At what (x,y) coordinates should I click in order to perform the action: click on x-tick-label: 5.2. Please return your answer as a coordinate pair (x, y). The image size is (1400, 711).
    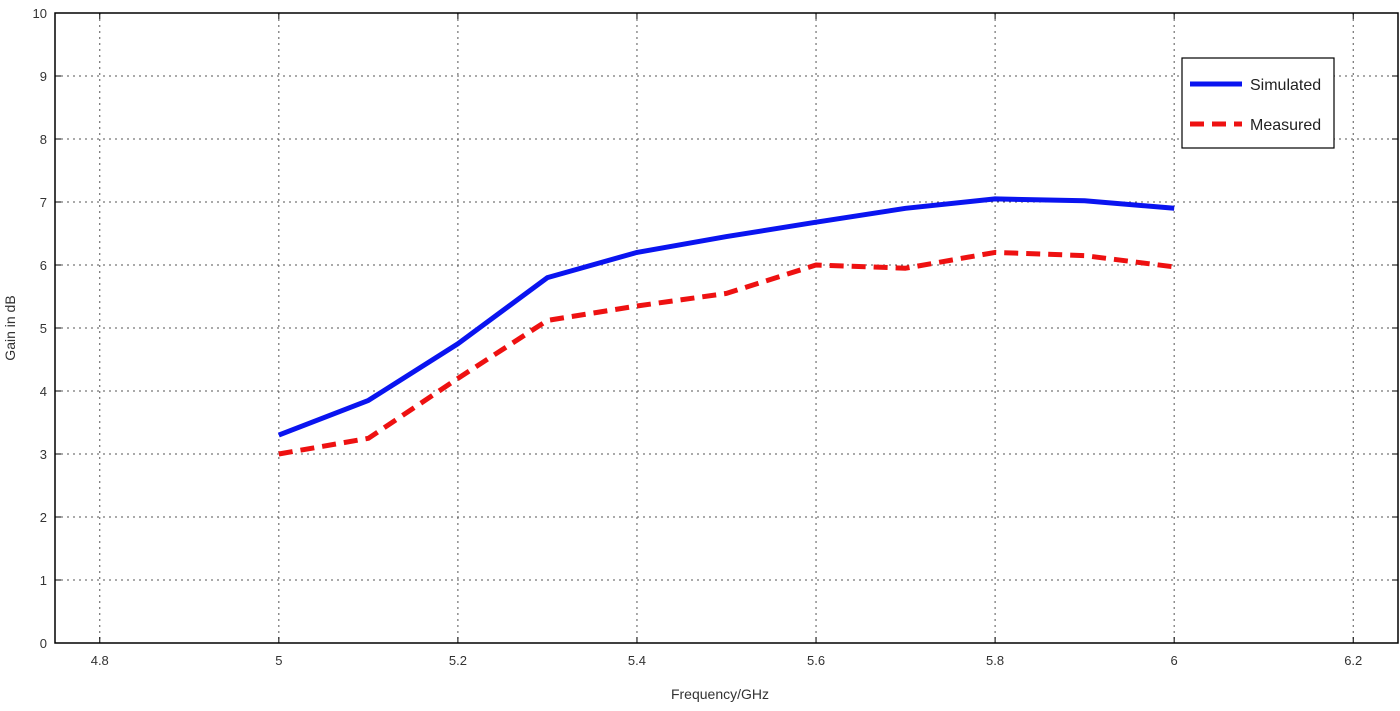
    Looking at the image, I should click on (458, 660).